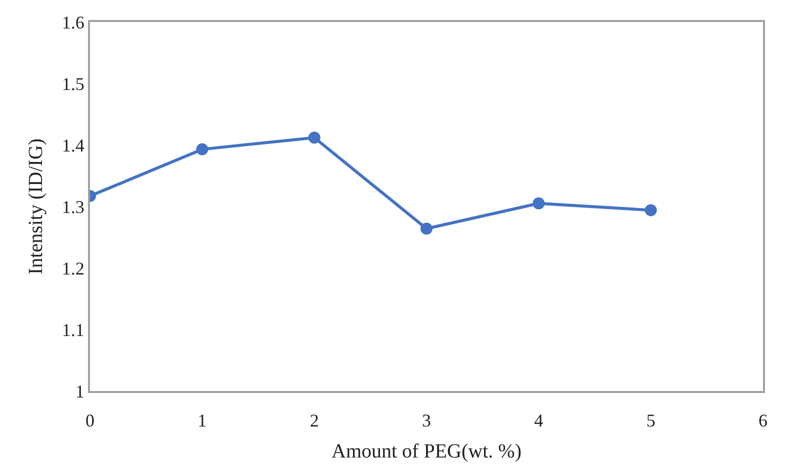 This screenshot has height=471, width=788. Describe the element at coordinates (73, 22) in the screenshot. I see `y-tick-label: 1.6` at that location.